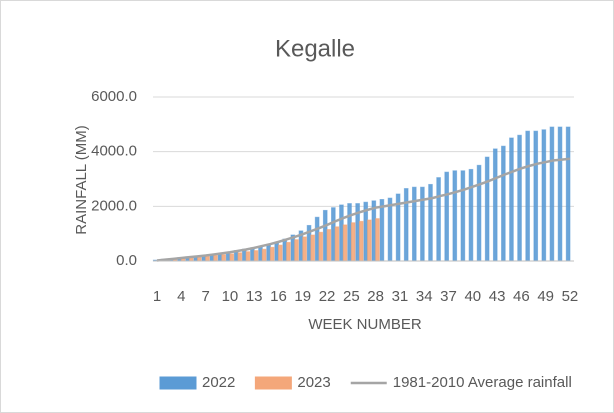  I want to click on x-tick-label: 7, so click(205, 296).